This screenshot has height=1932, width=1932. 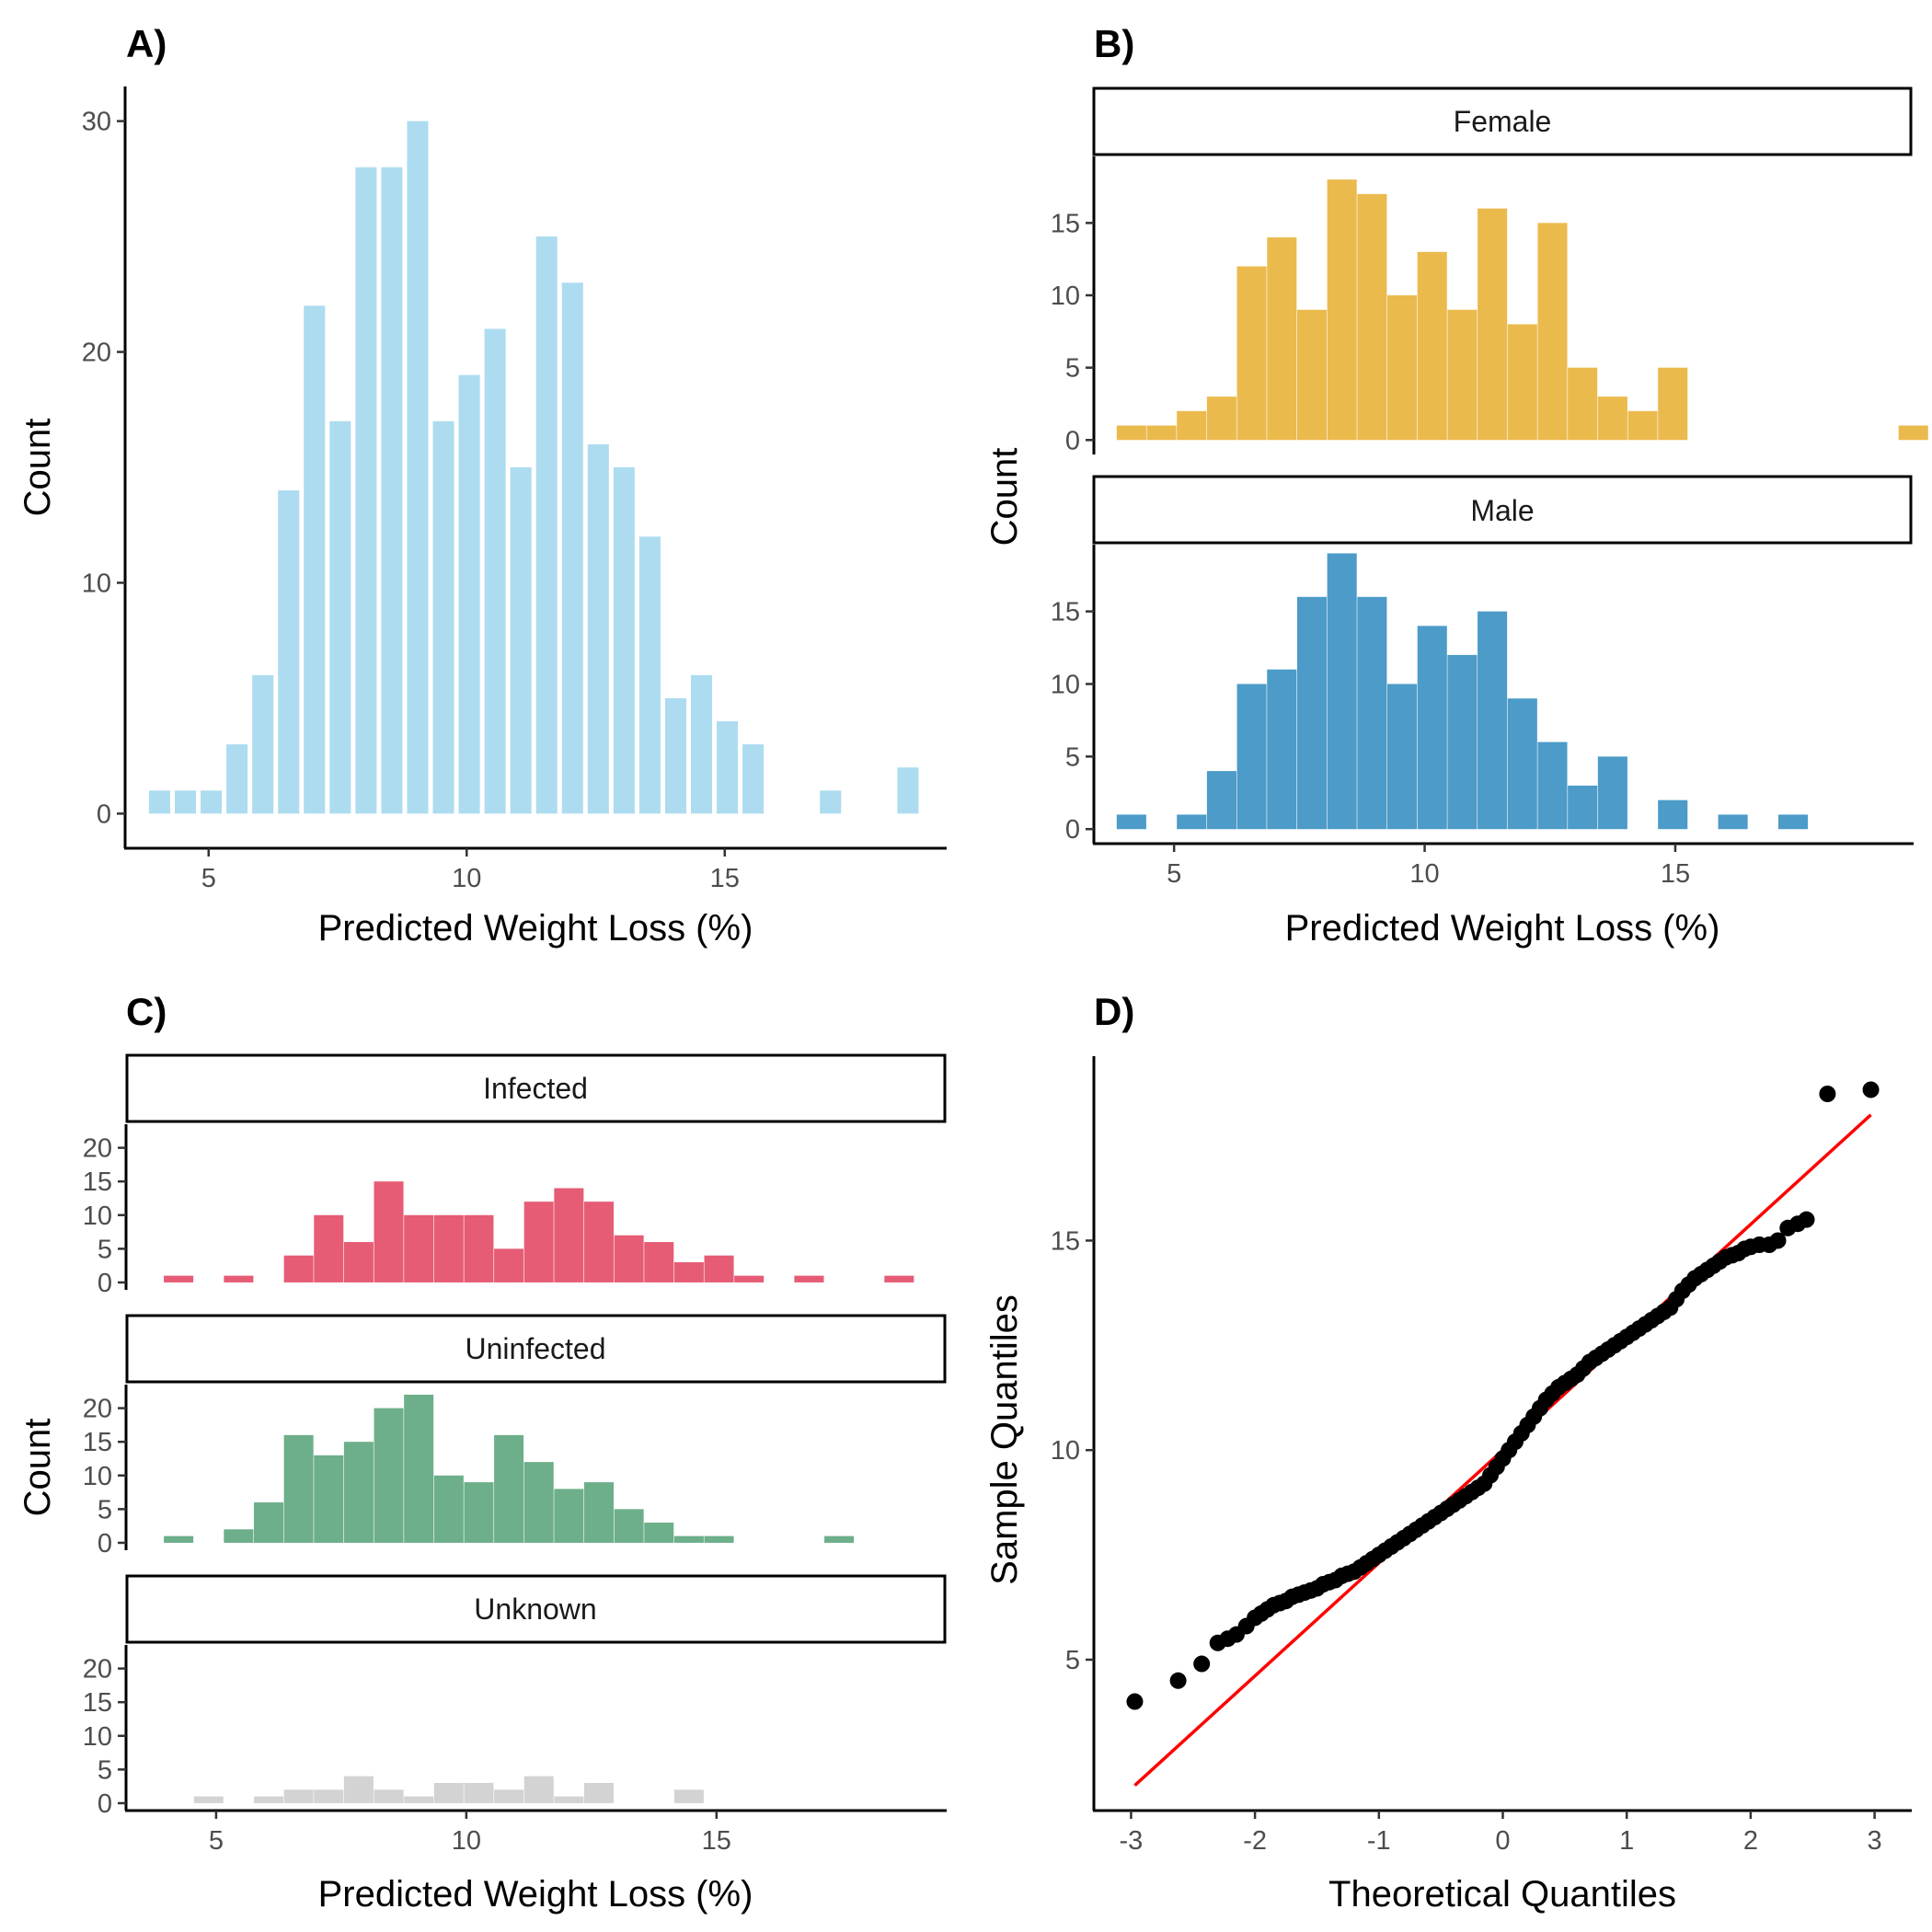 I want to click on panel-c-infected-bars, so click(x=539, y=1231).